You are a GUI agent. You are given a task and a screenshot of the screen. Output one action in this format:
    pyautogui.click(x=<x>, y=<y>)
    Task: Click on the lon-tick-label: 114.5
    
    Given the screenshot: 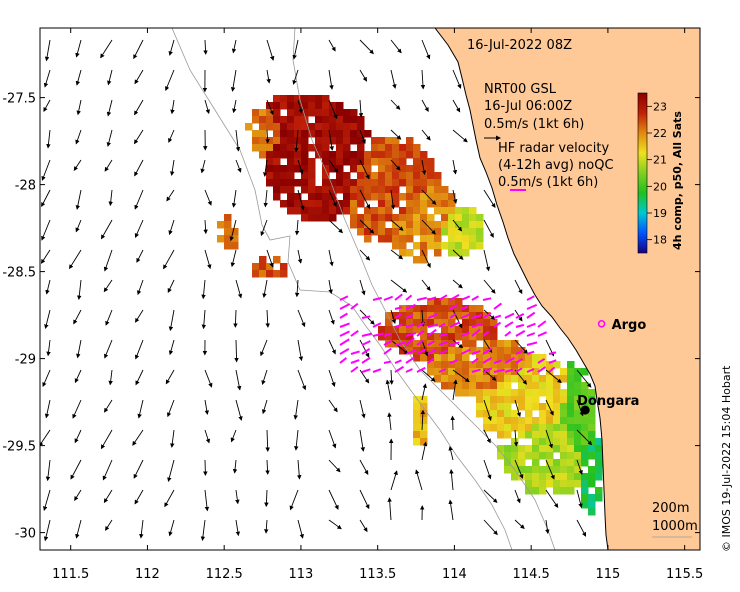 What is the action you would take?
    pyautogui.click(x=531, y=574)
    